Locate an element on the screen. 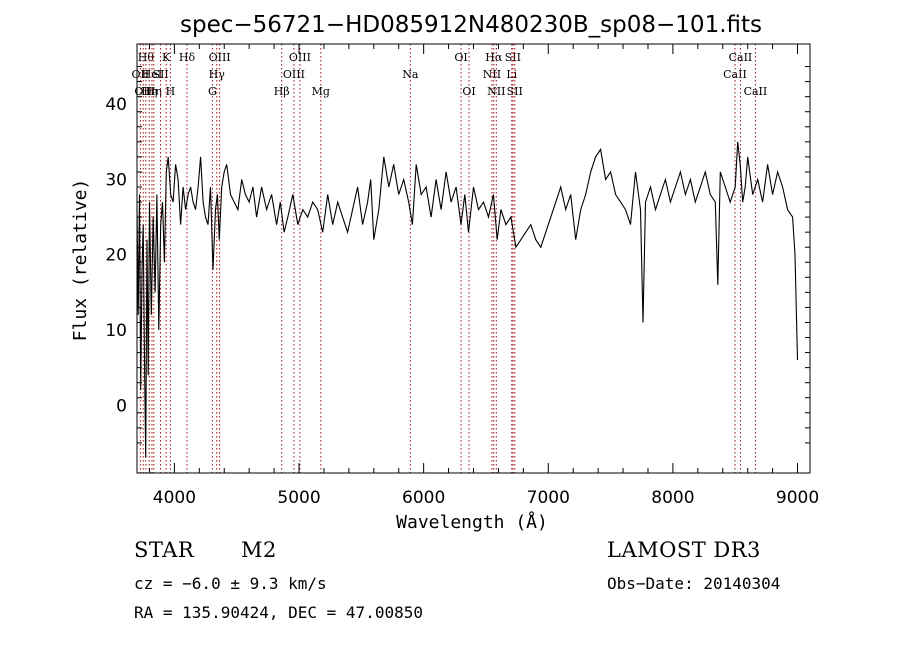 The image size is (900, 649). x-tick-label: 5000 is located at coordinates (298, 498).